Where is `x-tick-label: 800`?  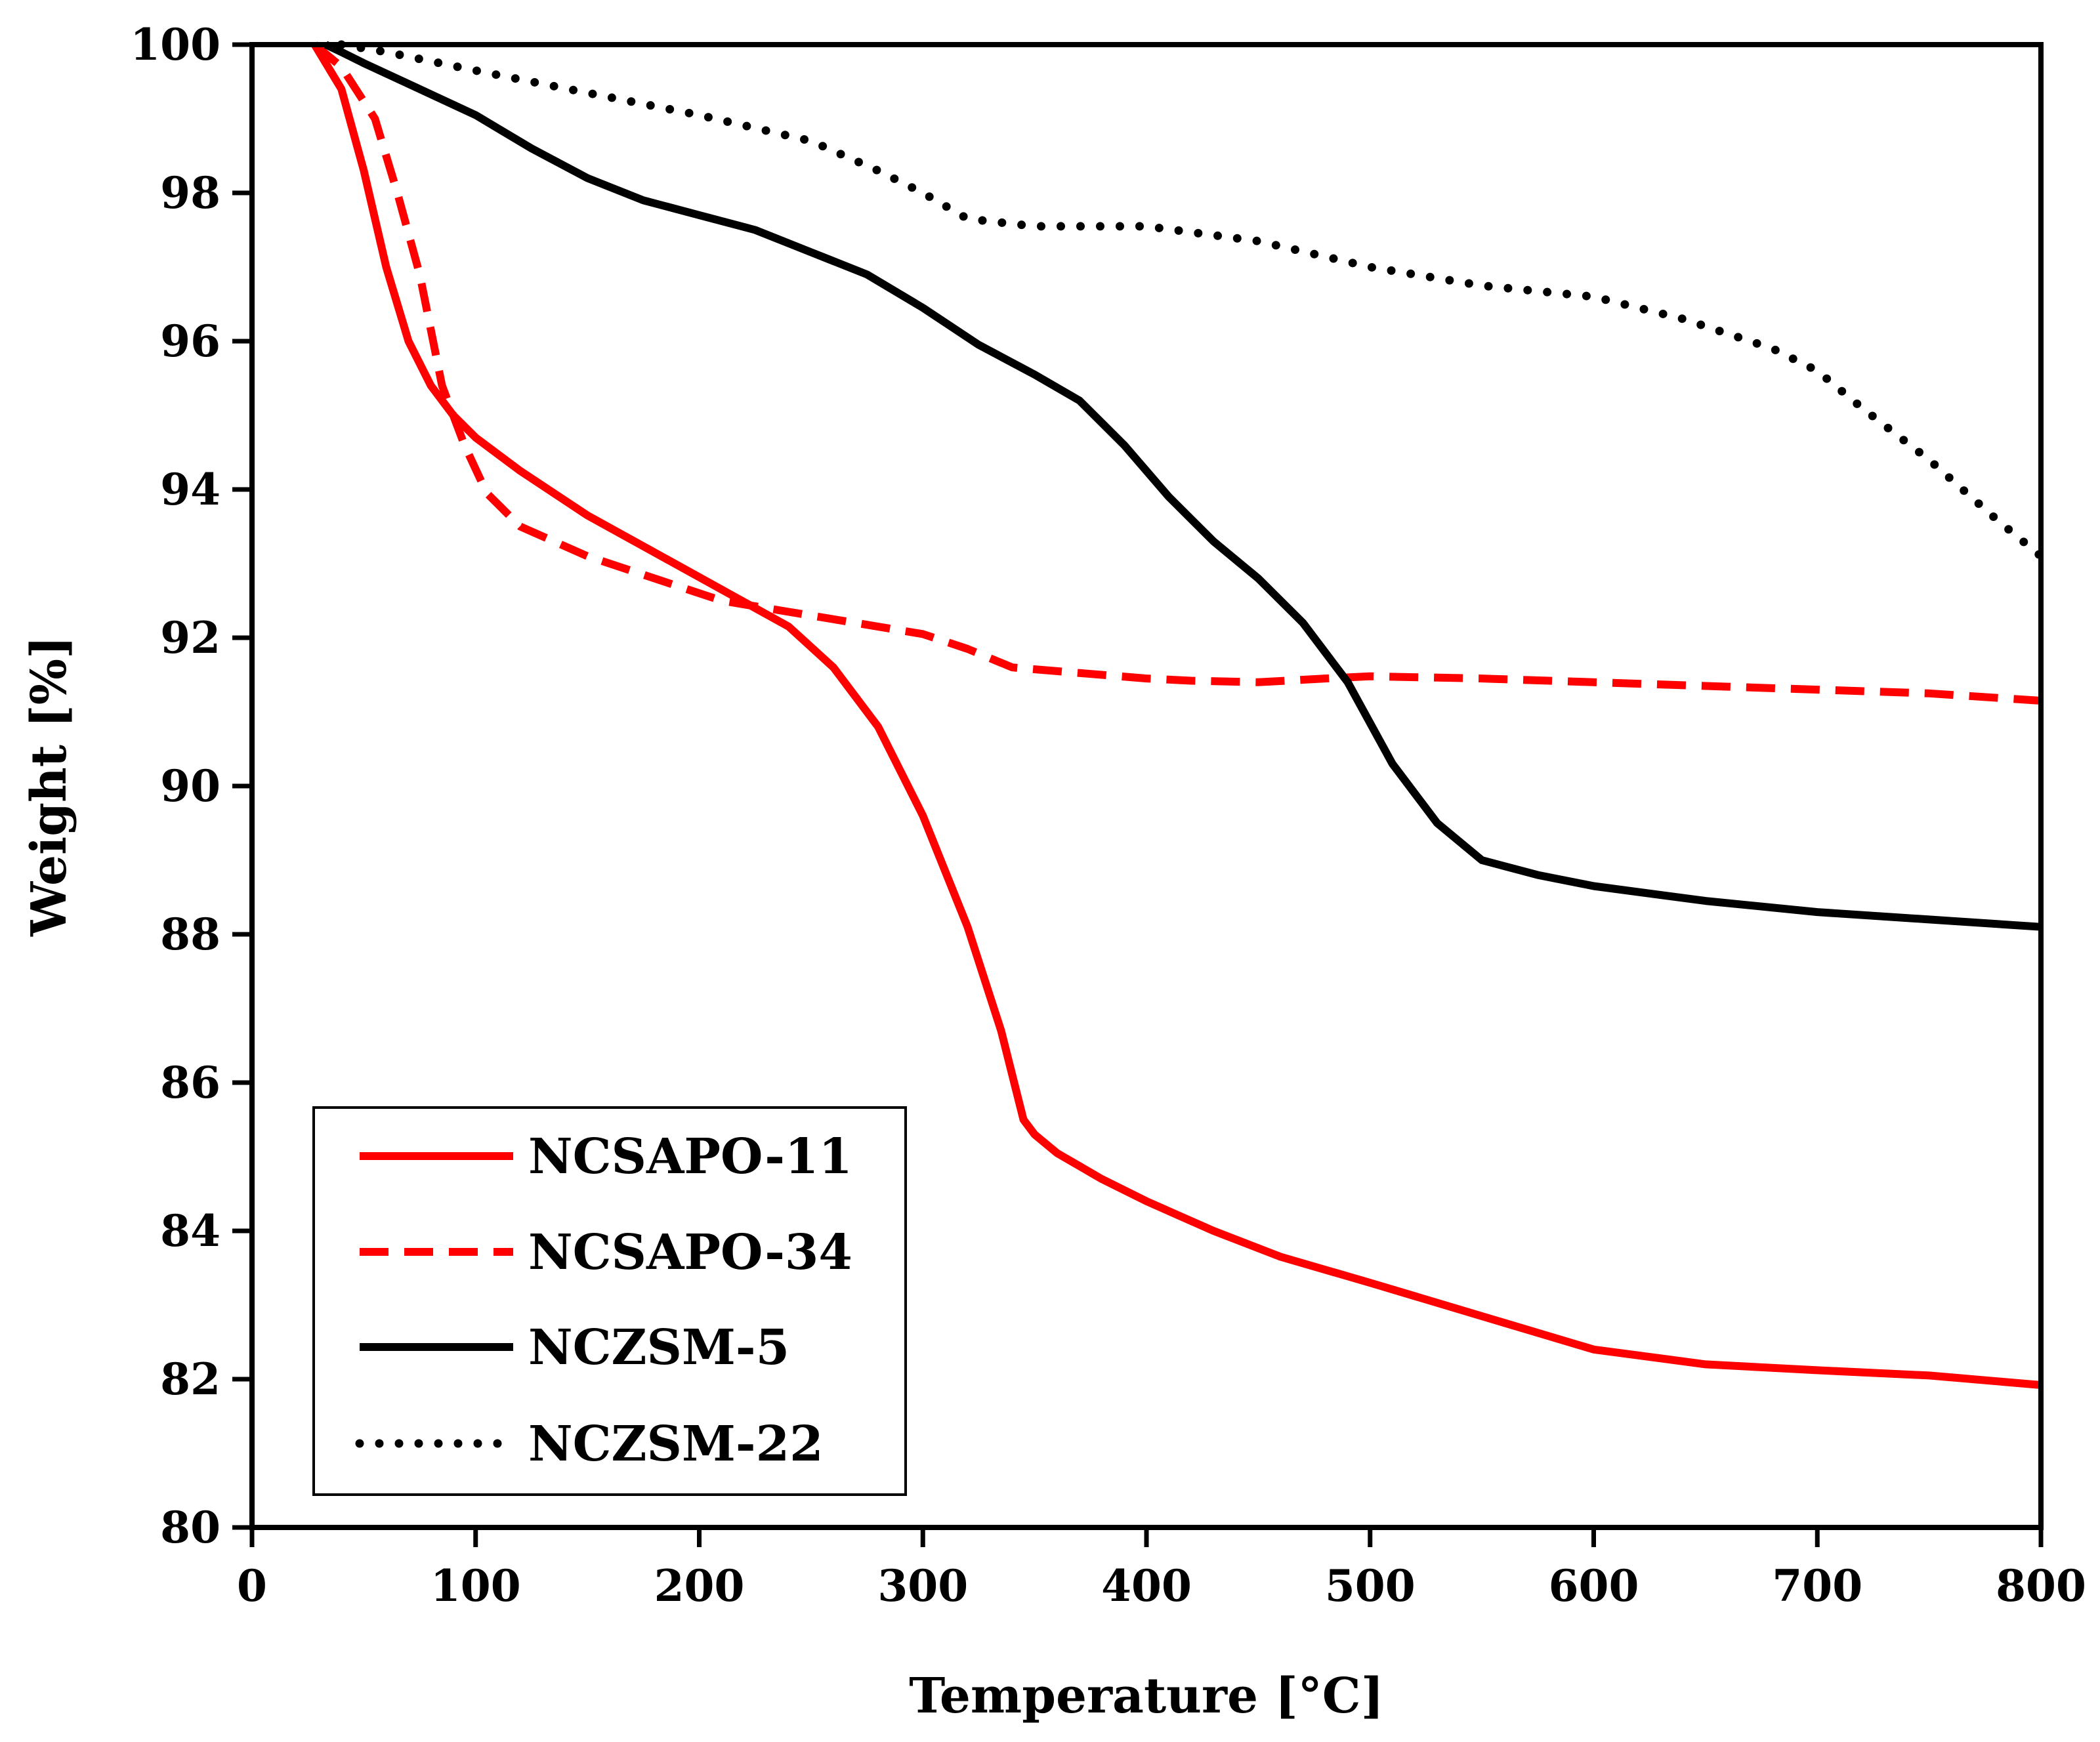 x-tick-label: 800 is located at coordinates (2041, 1586).